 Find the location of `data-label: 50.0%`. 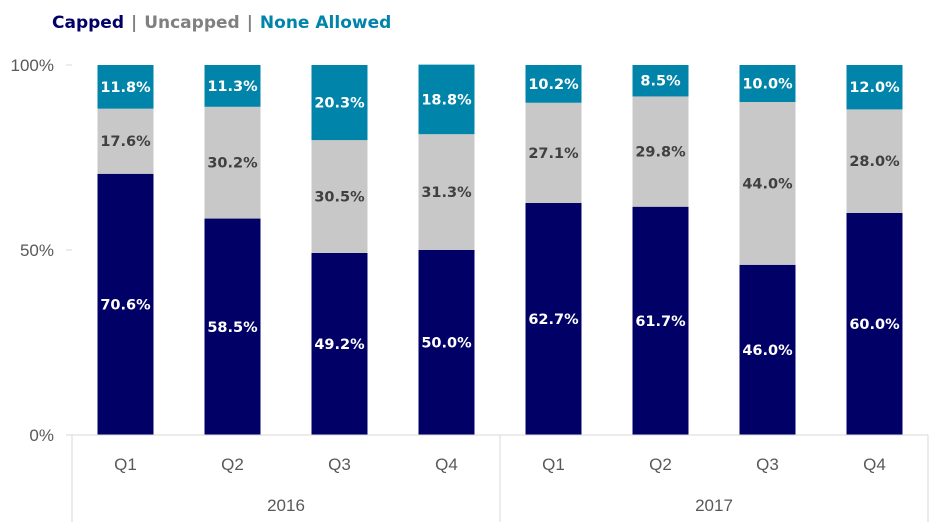

data-label: 50.0% is located at coordinates (446, 344).